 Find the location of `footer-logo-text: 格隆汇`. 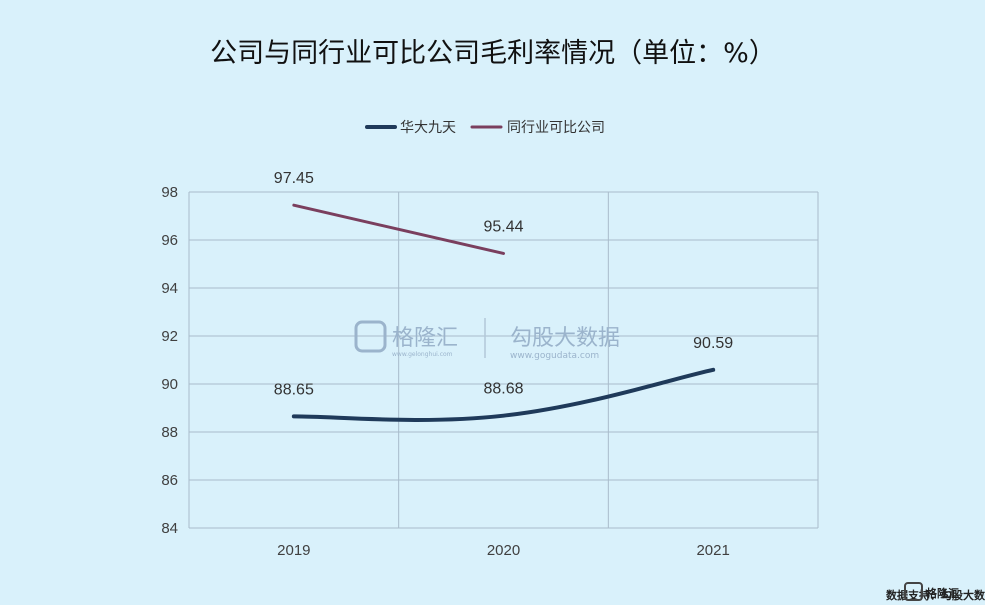

footer-logo-text: 格隆汇 is located at coordinates (942, 593).